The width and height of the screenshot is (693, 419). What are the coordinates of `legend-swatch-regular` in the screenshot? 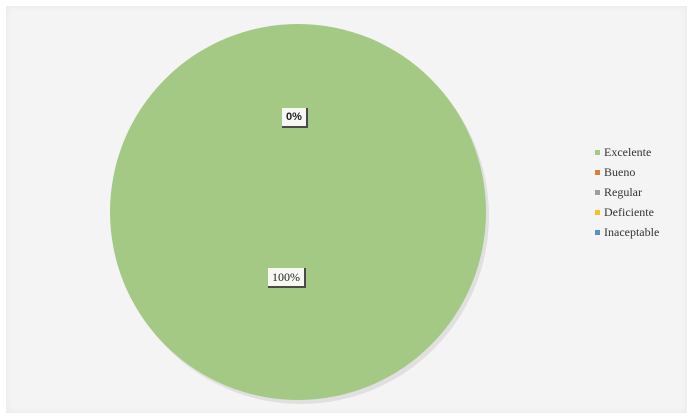 It's located at (597, 192).